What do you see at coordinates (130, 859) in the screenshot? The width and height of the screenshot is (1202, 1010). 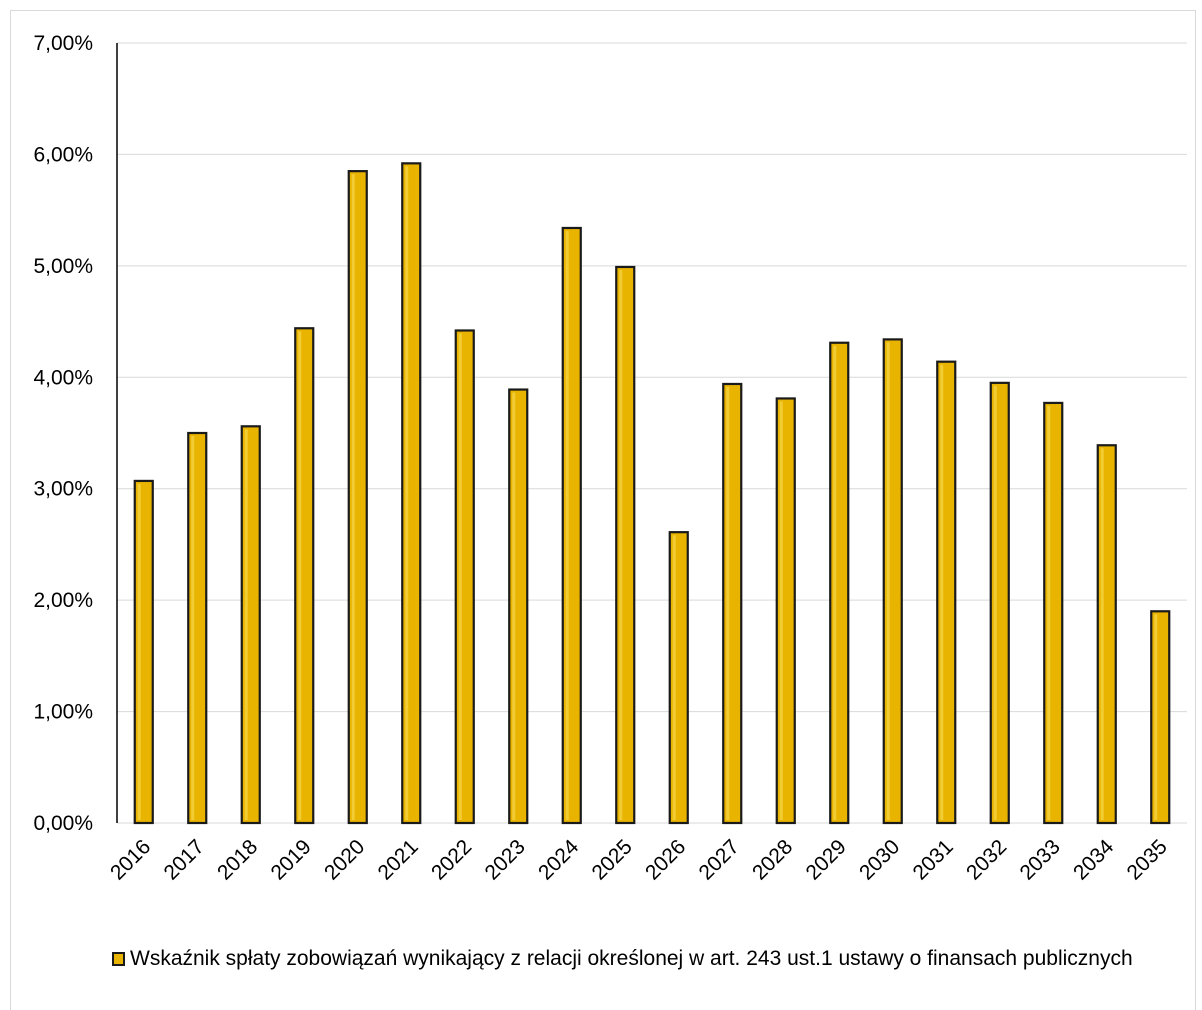 I see `x-tick-label: 2016` at bounding box center [130, 859].